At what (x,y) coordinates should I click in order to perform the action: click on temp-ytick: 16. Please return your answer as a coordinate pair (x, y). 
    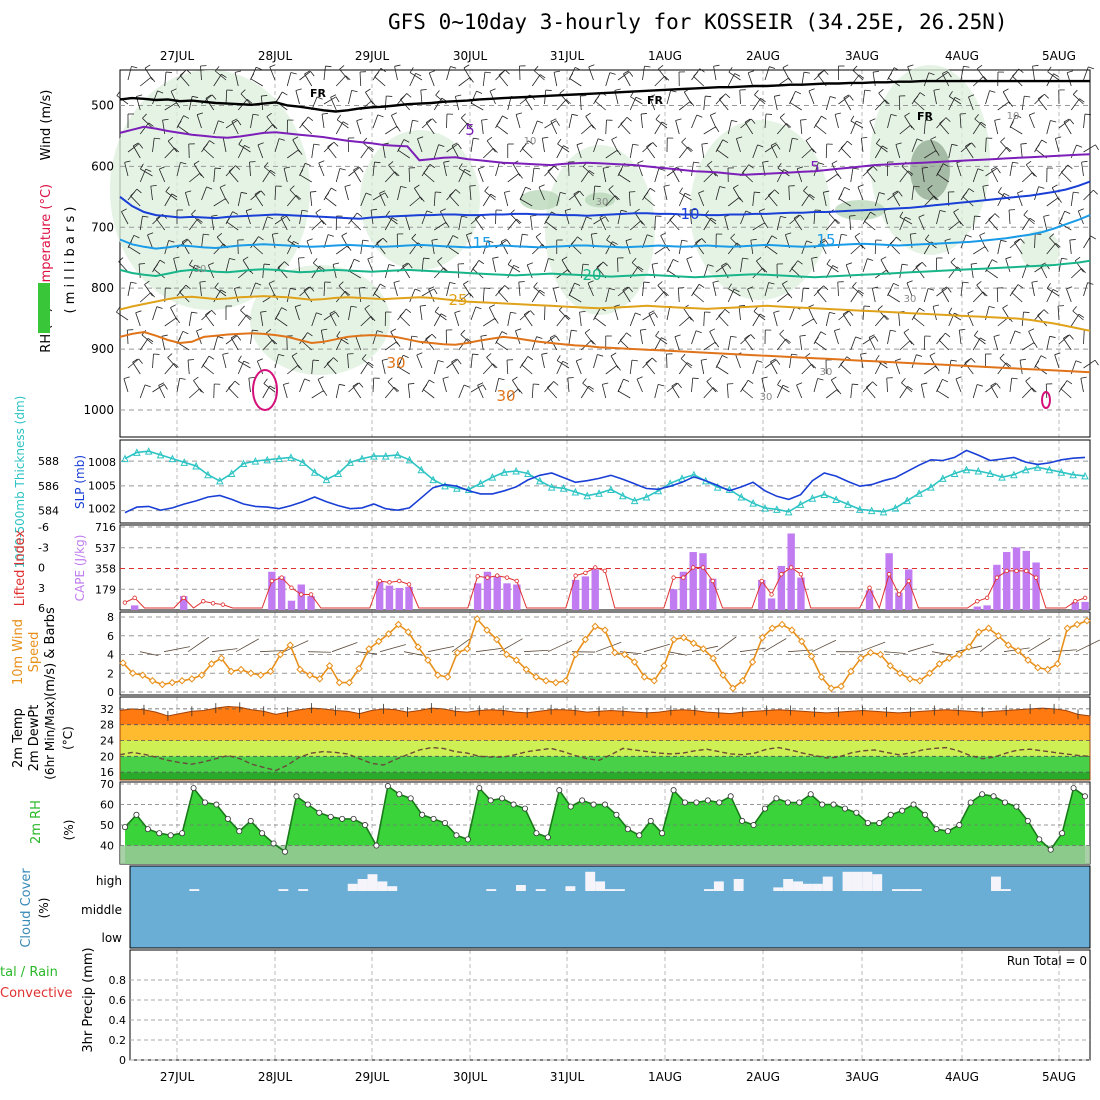
    Looking at the image, I should click on (107, 772).